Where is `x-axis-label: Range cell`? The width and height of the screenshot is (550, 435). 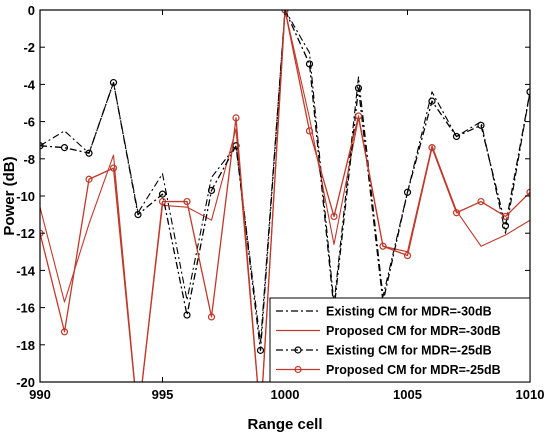
x-axis-label: Range cell is located at coordinates (284, 424).